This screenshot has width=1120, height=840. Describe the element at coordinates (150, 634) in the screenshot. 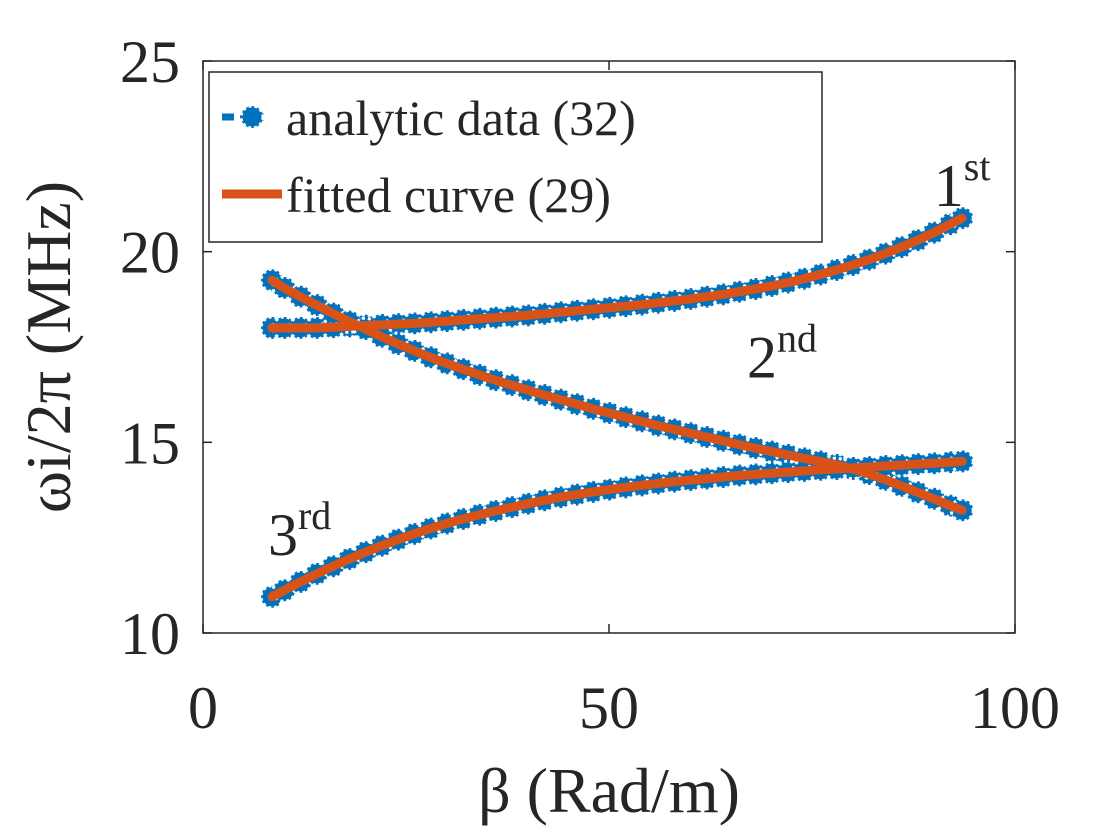

I see `y-tick-label: 10` at that location.